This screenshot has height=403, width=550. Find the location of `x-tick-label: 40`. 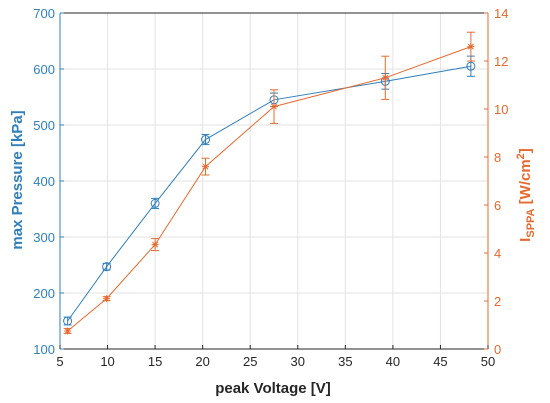

x-tick-label: 40 is located at coordinates (393, 361).